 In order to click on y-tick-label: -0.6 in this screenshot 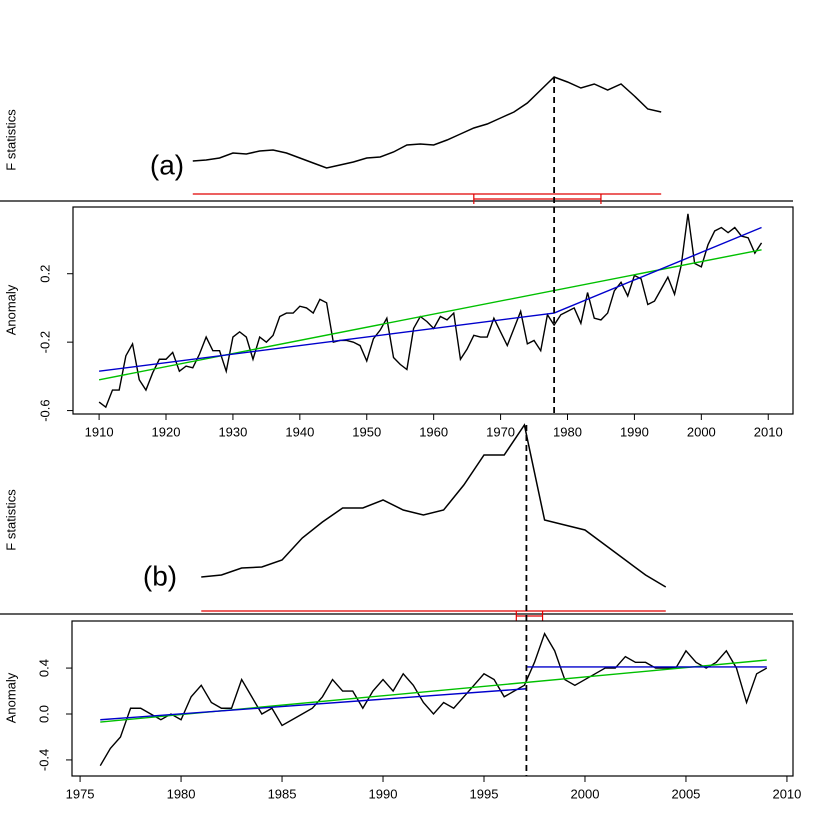, I will do `click(44, 410)`.